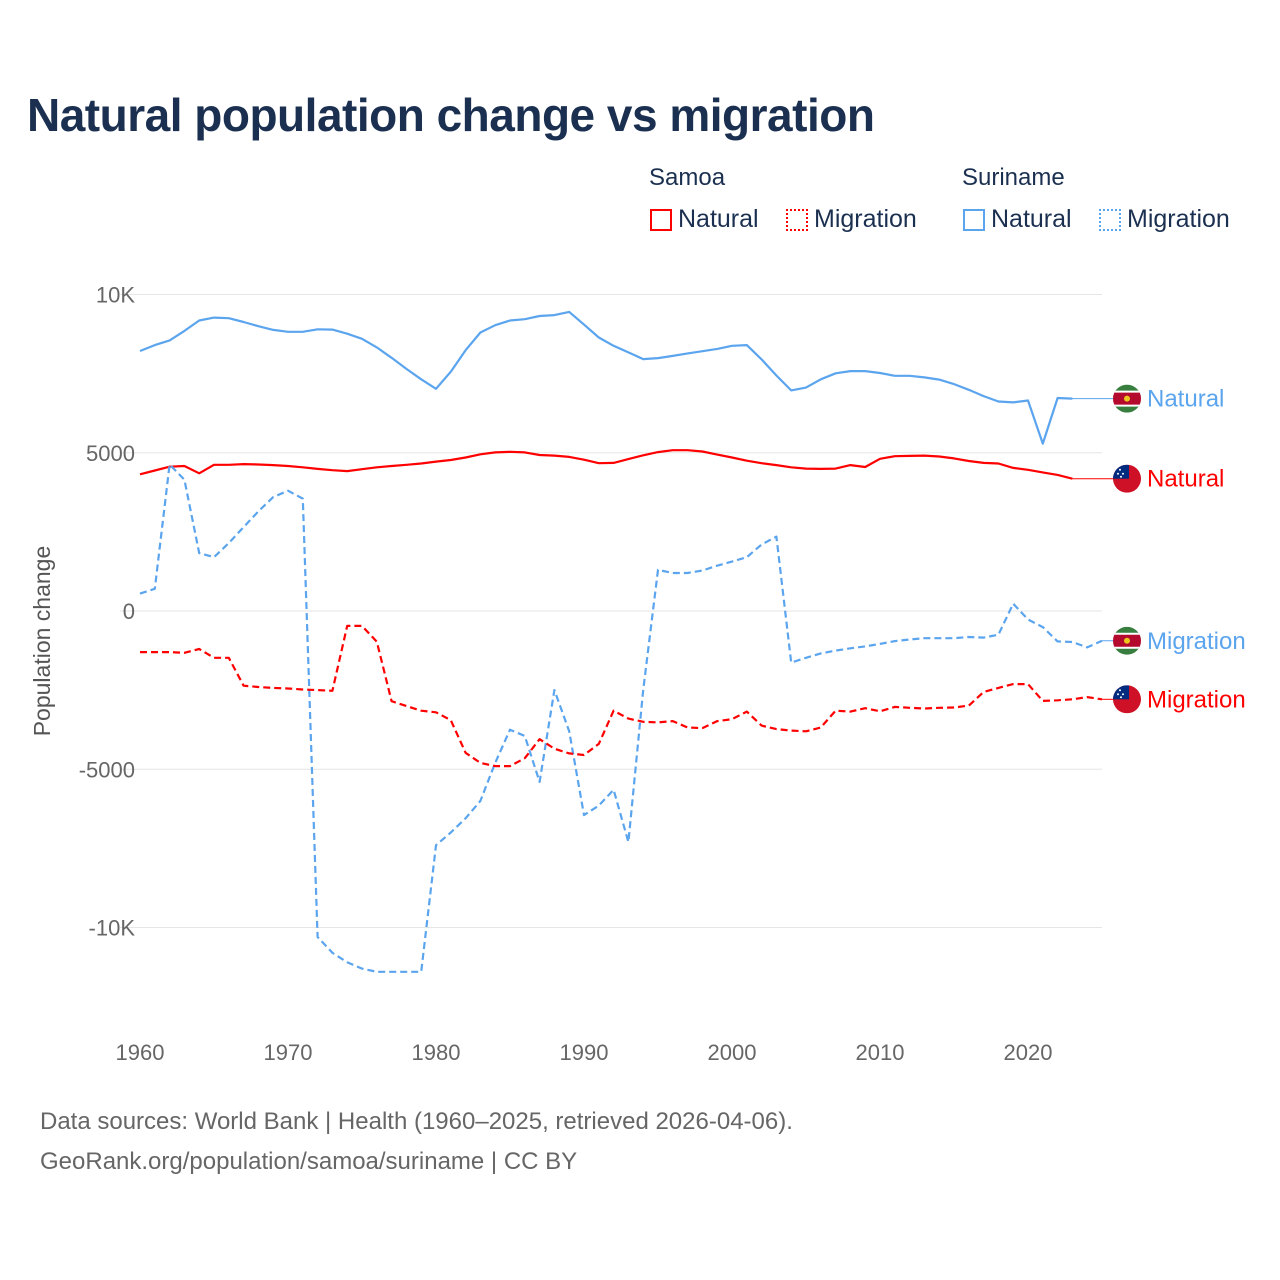  I want to click on y-axis-label: Population change, so click(42, 641).